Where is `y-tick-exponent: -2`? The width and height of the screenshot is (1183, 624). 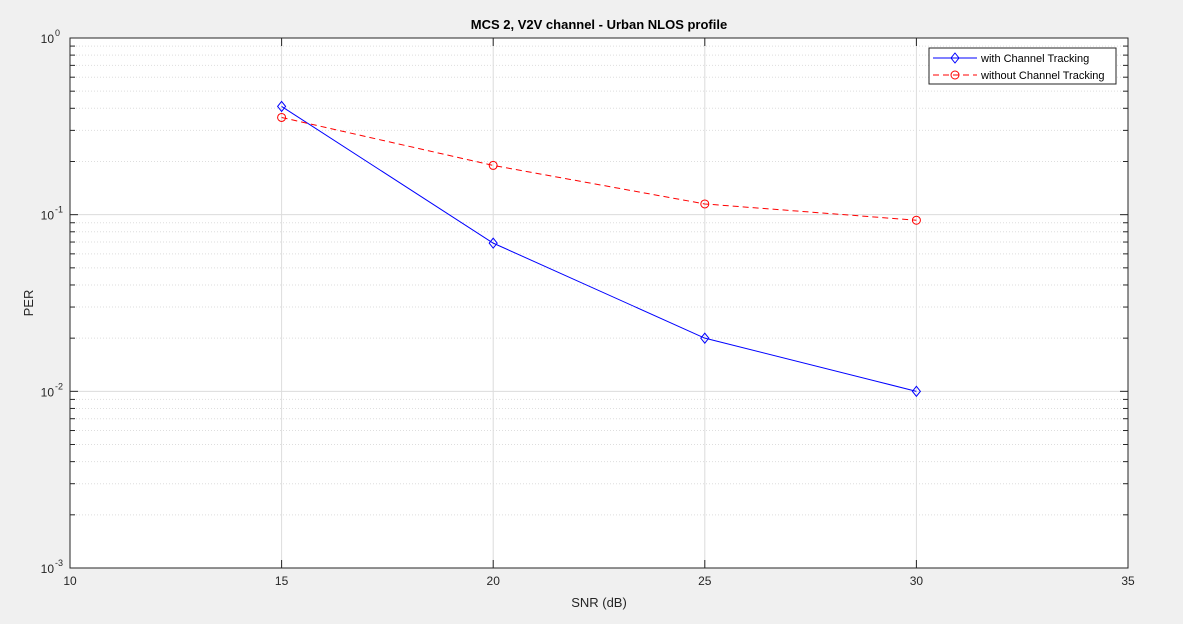 y-tick-exponent: -2 is located at coordinates (59, 386).